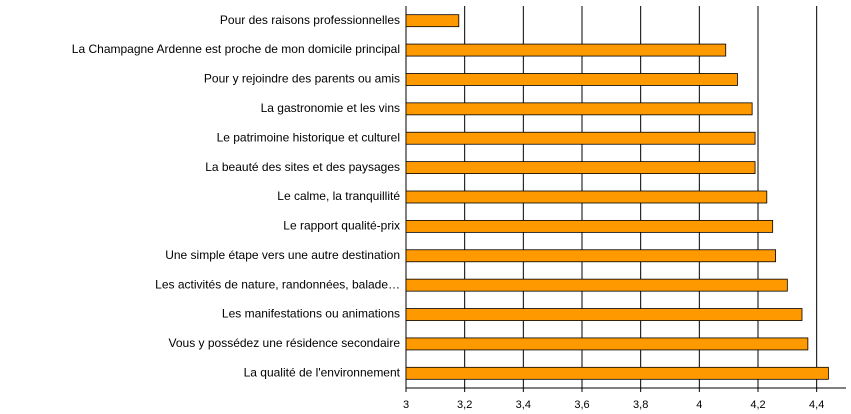 Image resolution: width=851 pixels, height=414 pixels. I want to click on x-tick-label: 4, so click(699, 405).